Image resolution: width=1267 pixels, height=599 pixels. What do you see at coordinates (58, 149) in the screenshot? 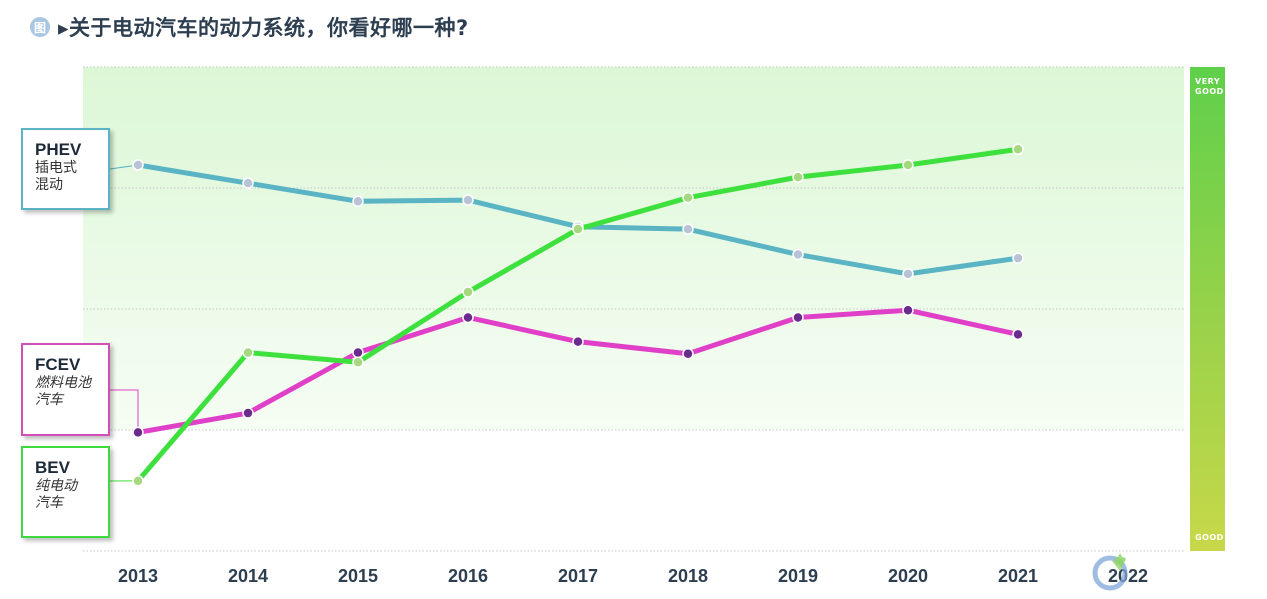
I see `legend-code-phev: PHEV` at bounding box center [58, 149].